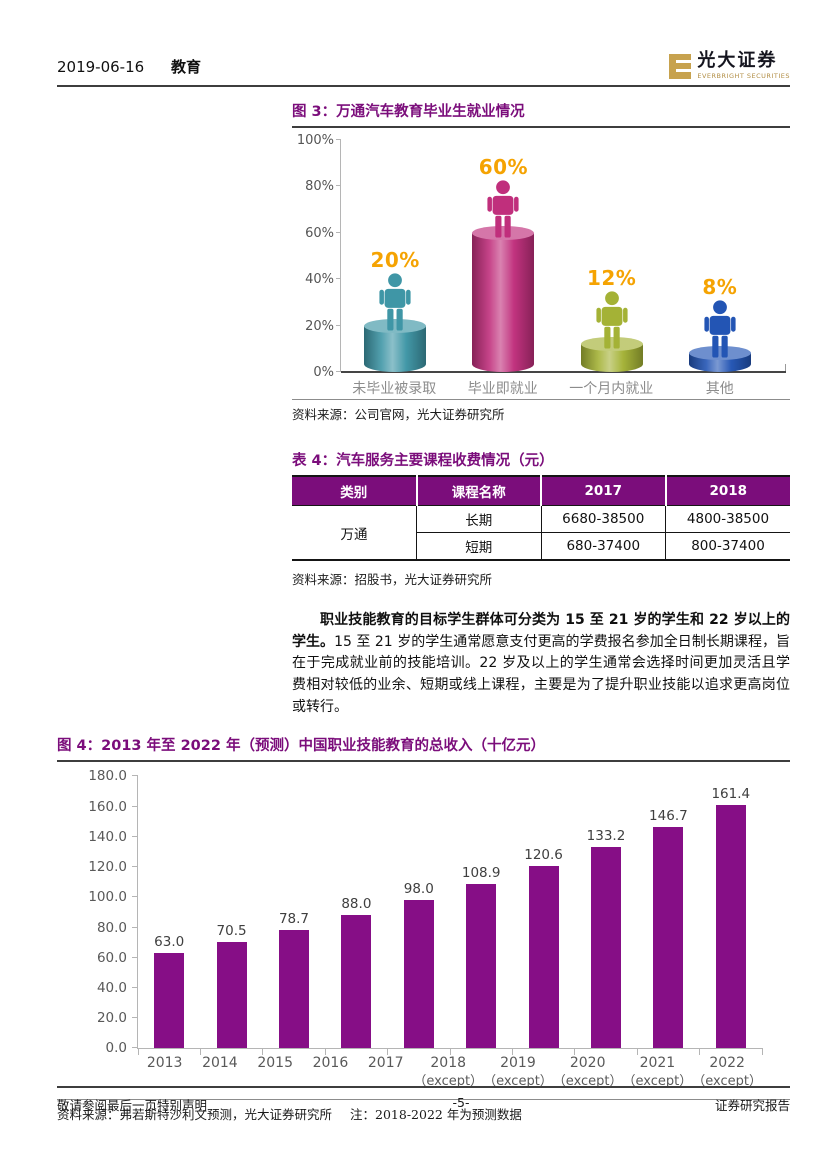  What do you see at coordinates (719, 389) in the screenshot?
I see `x-axis-label: 其他` at bounding box center [719, 389].